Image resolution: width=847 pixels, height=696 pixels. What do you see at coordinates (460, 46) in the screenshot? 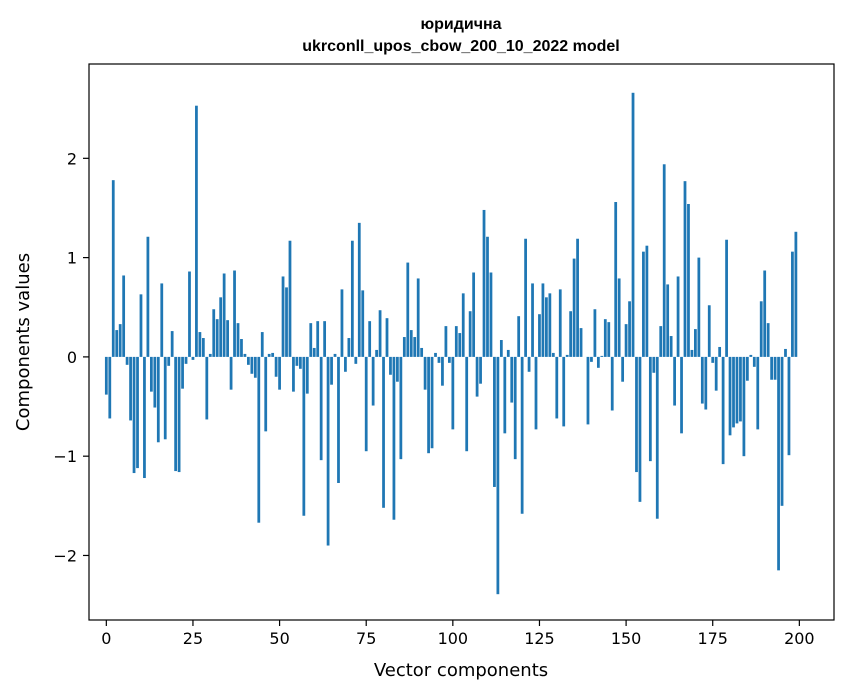
I see `chart-title-line2: ukrconll_upos_cbow_200_10_2022 model` at bounding box center [460, 46].